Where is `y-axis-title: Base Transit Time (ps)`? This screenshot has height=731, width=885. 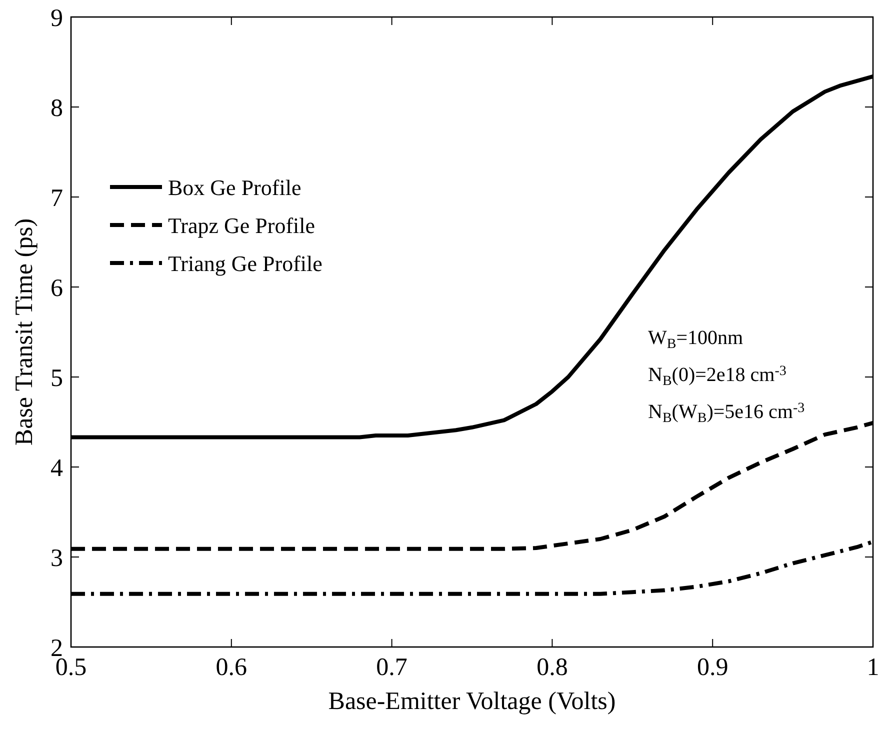 y-axis-title: Base Transit Time (ps) is located at coordinates (24, 332).